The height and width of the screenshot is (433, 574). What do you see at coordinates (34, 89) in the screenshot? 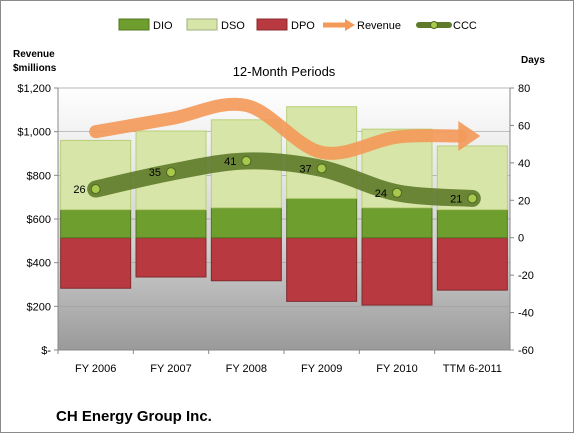
I see `left-tick-label: $1,200` at bounding box center [34, 89].